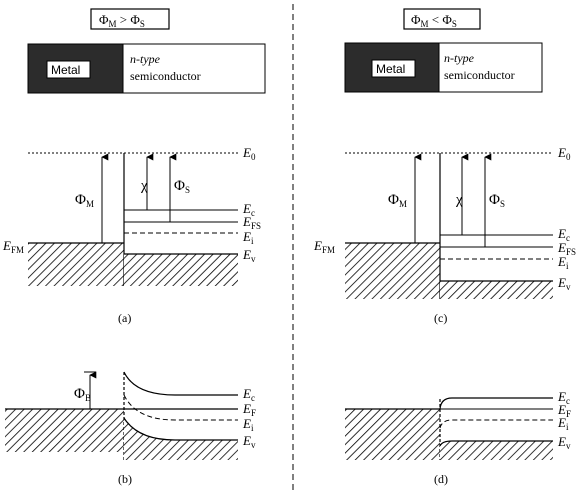  Describe the element at coordinates (125, 479) in the screenshot. I see `caption-b: (b)` at that location.